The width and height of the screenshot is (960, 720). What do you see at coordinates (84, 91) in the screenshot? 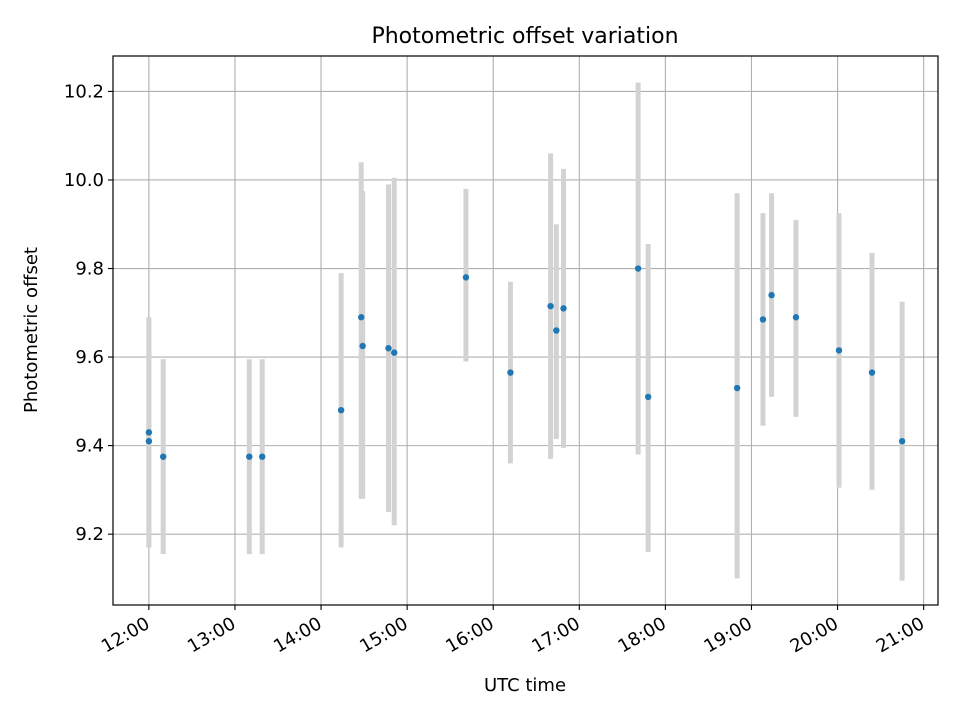
I see `y-tick-label: 10.2` at bounding box center [84, 91].